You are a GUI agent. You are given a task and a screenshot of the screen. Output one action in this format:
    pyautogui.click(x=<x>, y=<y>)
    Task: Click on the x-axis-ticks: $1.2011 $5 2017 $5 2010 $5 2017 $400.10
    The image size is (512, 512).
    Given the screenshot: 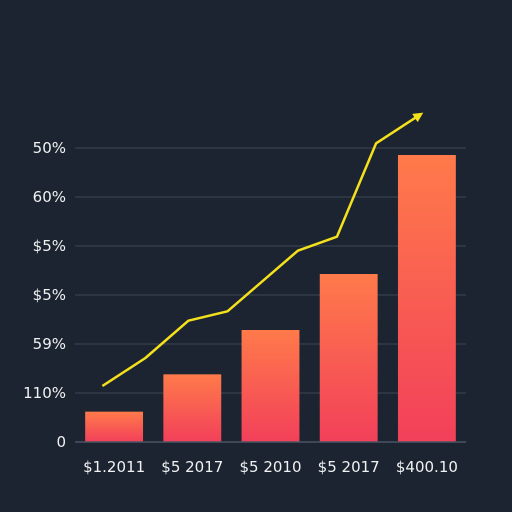 What is the action you would take?
    pyautogui.click(x=270, y=467)
    